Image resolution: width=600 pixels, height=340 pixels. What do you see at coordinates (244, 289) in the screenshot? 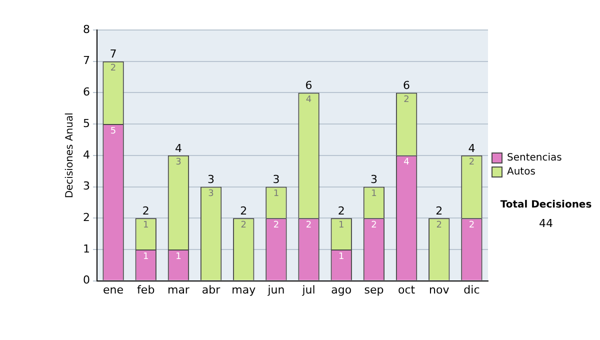
I see `x-tick-label: may` at bounding box center [244, 289].